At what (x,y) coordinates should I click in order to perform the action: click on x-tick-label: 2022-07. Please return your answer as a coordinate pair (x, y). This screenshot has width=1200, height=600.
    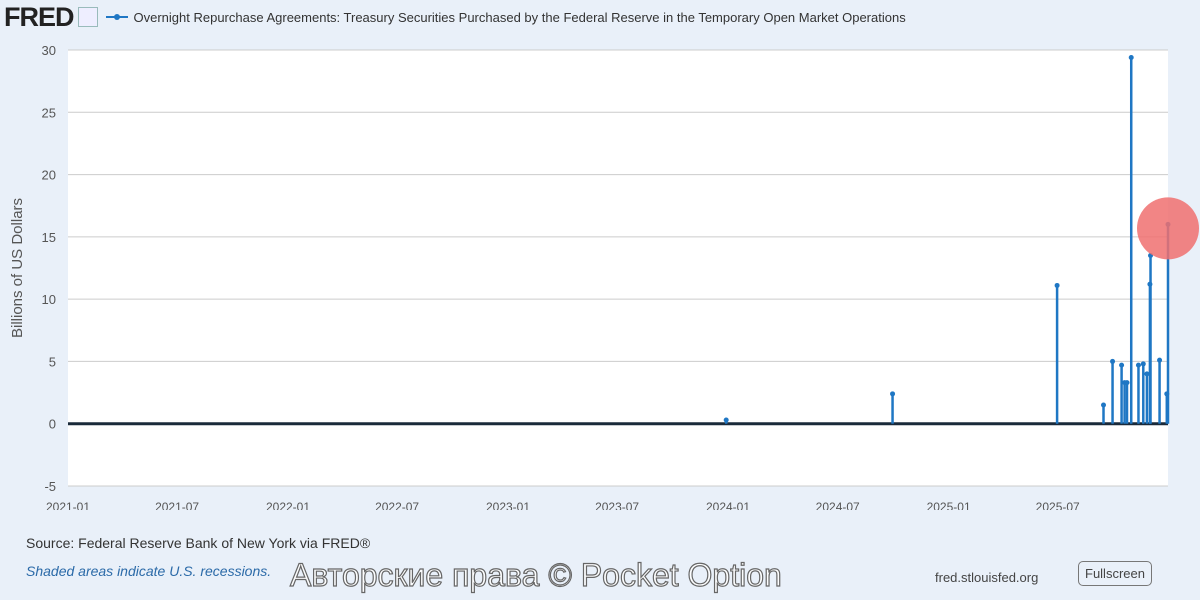
    Looking at the image, I should click on (397, 505).